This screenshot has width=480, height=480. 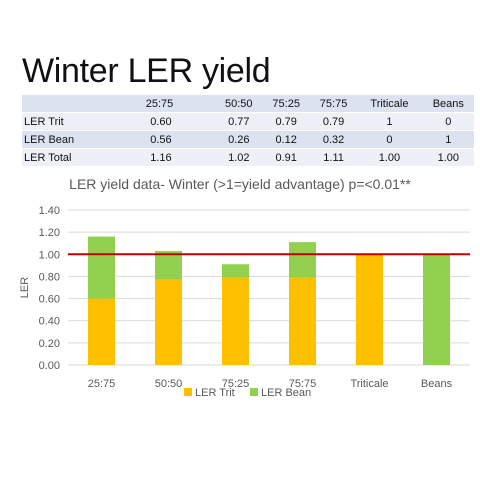 I want to click on table-column-header: 75:25, so click(x=285, y=104).